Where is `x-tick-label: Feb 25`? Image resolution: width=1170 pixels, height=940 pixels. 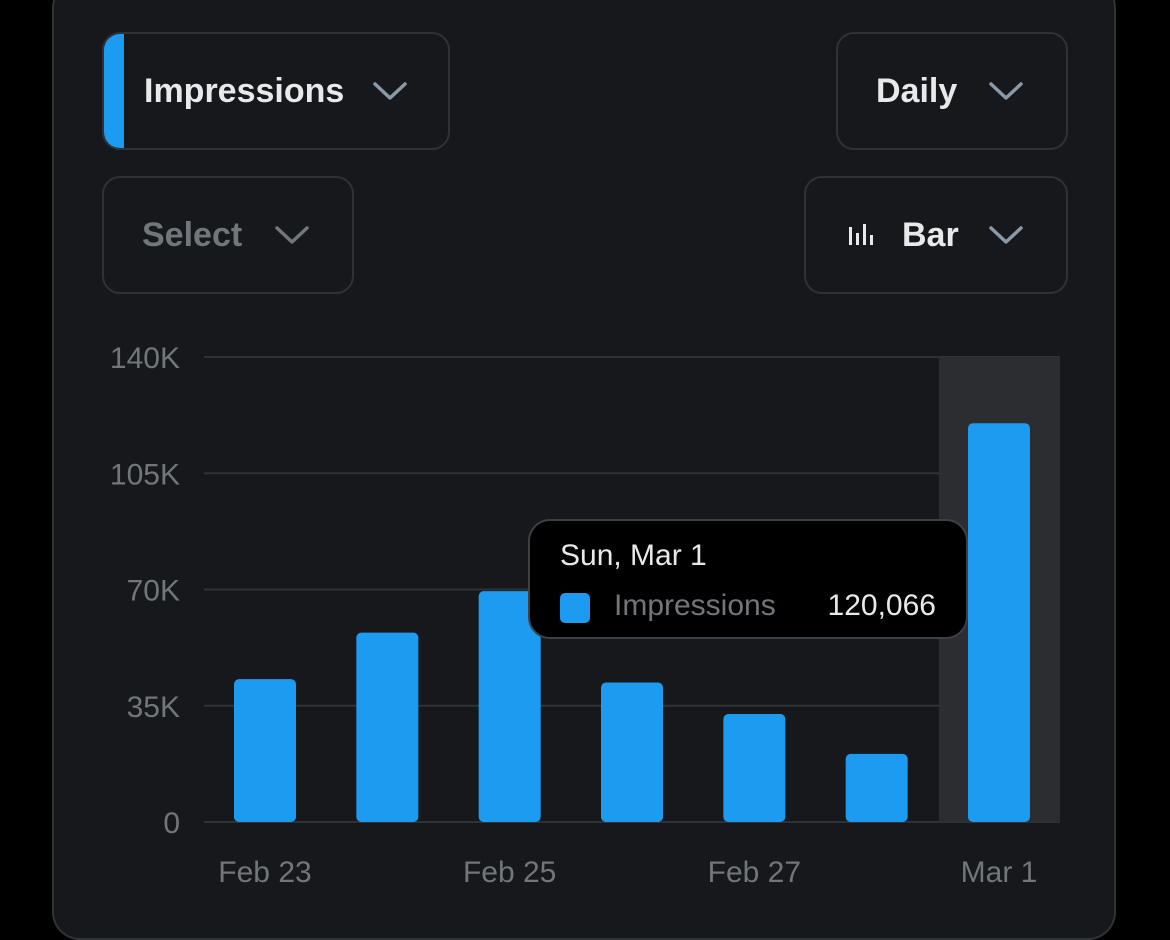
x-tick-label: Feb 25 is located at coordinates (509, 872).